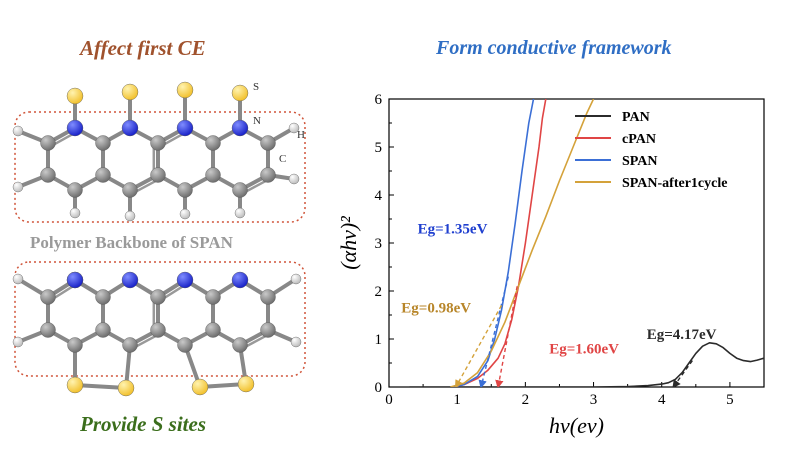 This screenshot has width=790, height=461. Describe the element at coordinates (379, 340) in the screenshot. I see `y-tick-label: 1` at that location.